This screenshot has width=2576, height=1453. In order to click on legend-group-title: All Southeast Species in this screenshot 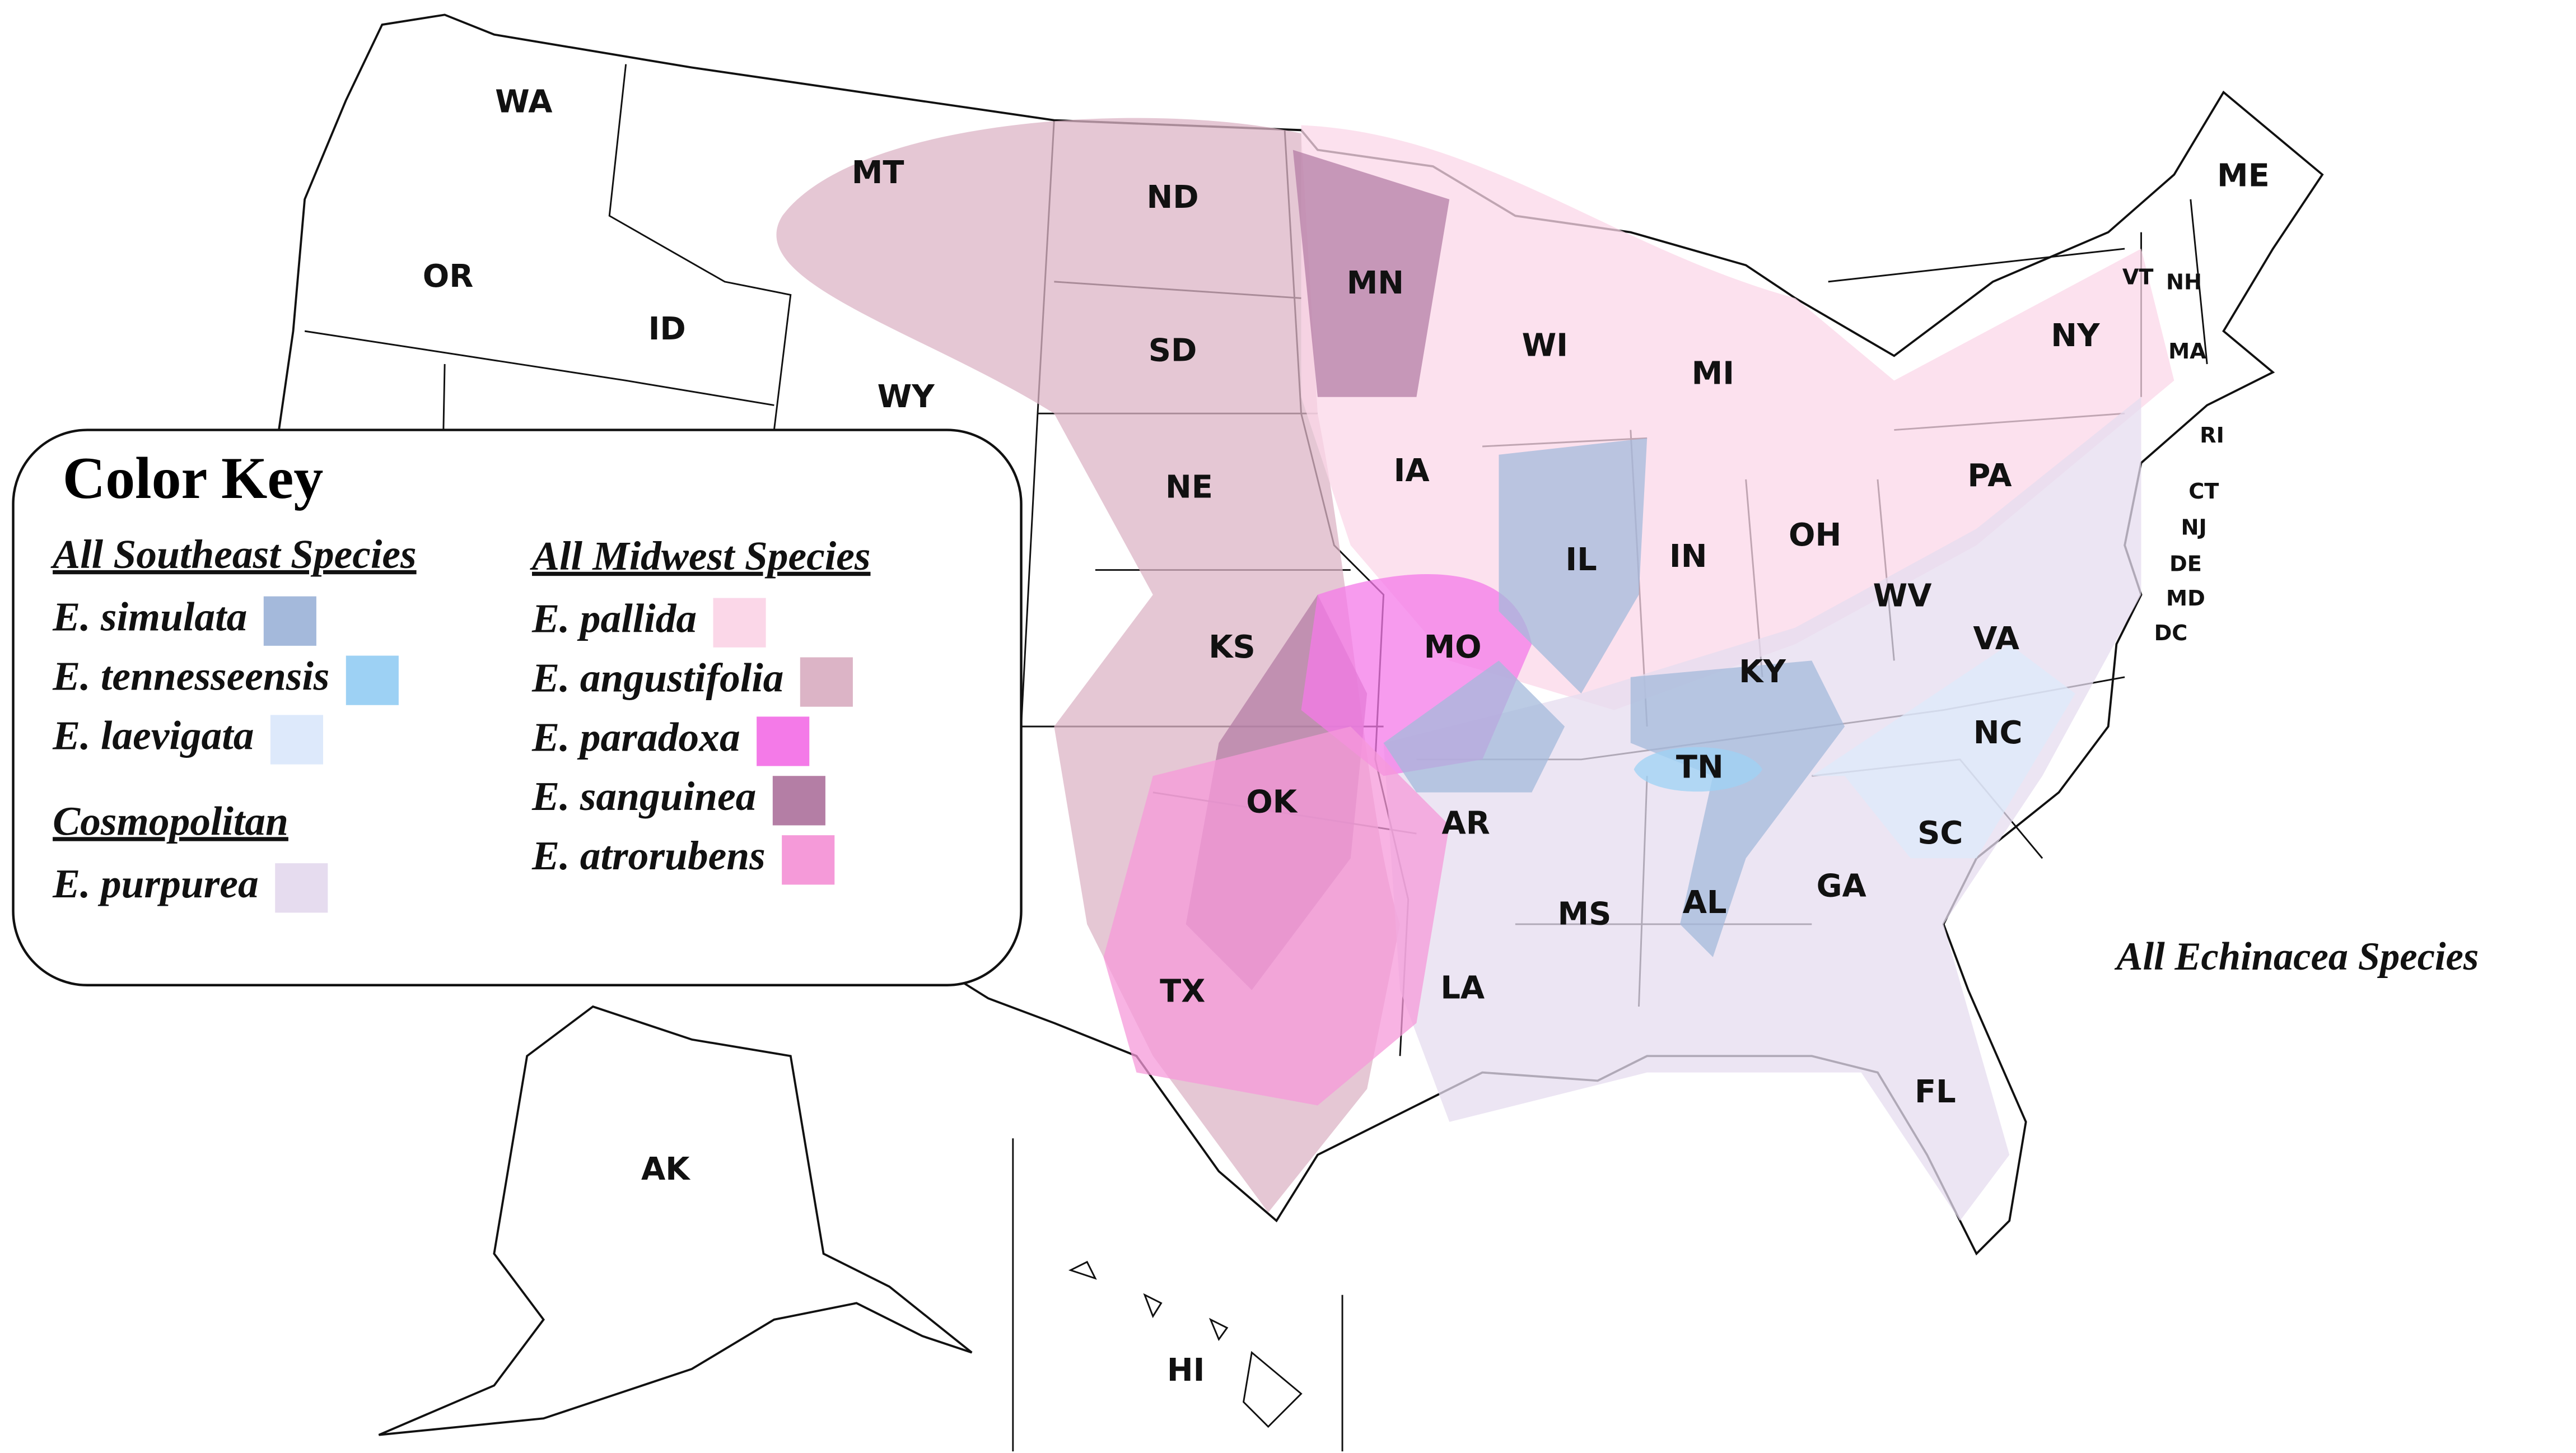, I will do `click(233, 554)`.